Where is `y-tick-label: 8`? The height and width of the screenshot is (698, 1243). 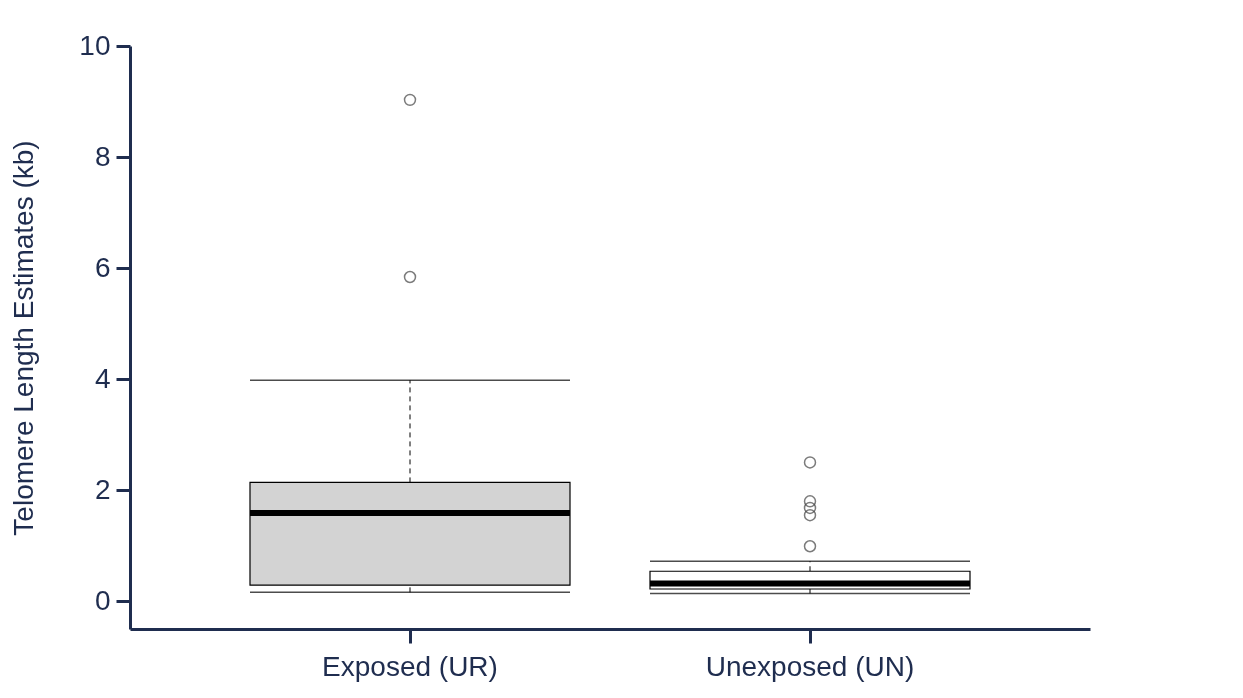 y-tick-label: 8 is located at coordinates (102, 156).